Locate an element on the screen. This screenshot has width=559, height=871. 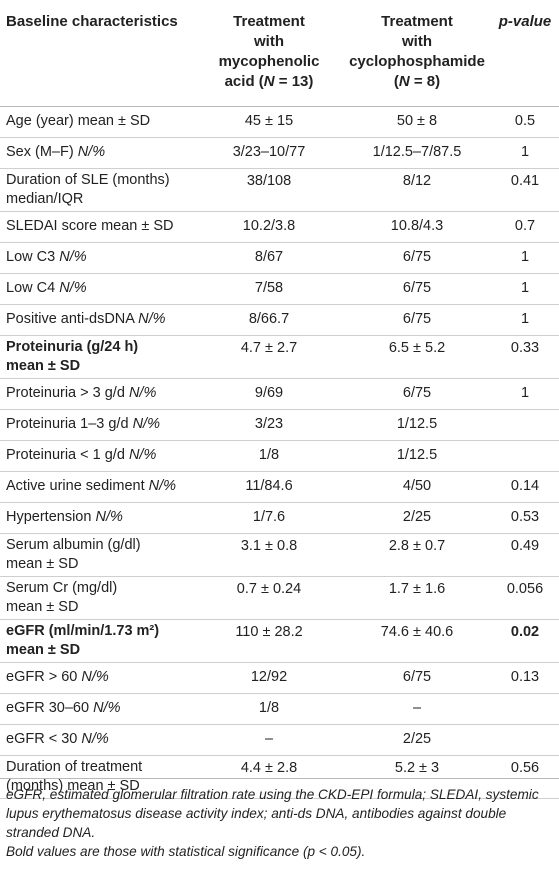
table-row: eGFR > 60 N/% 12/92 6/75 0.13 is located at coordinates (279, 678).